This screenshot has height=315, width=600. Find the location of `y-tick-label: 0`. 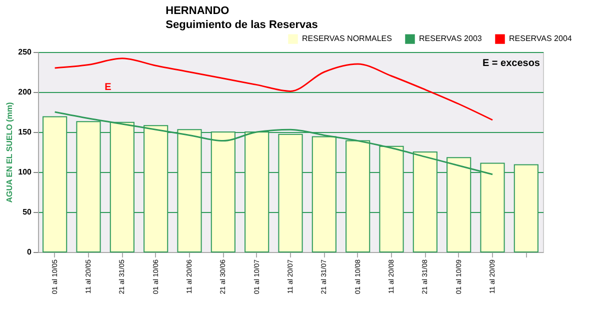

y-tick-label: 0 is located at coordinates (29, 252).